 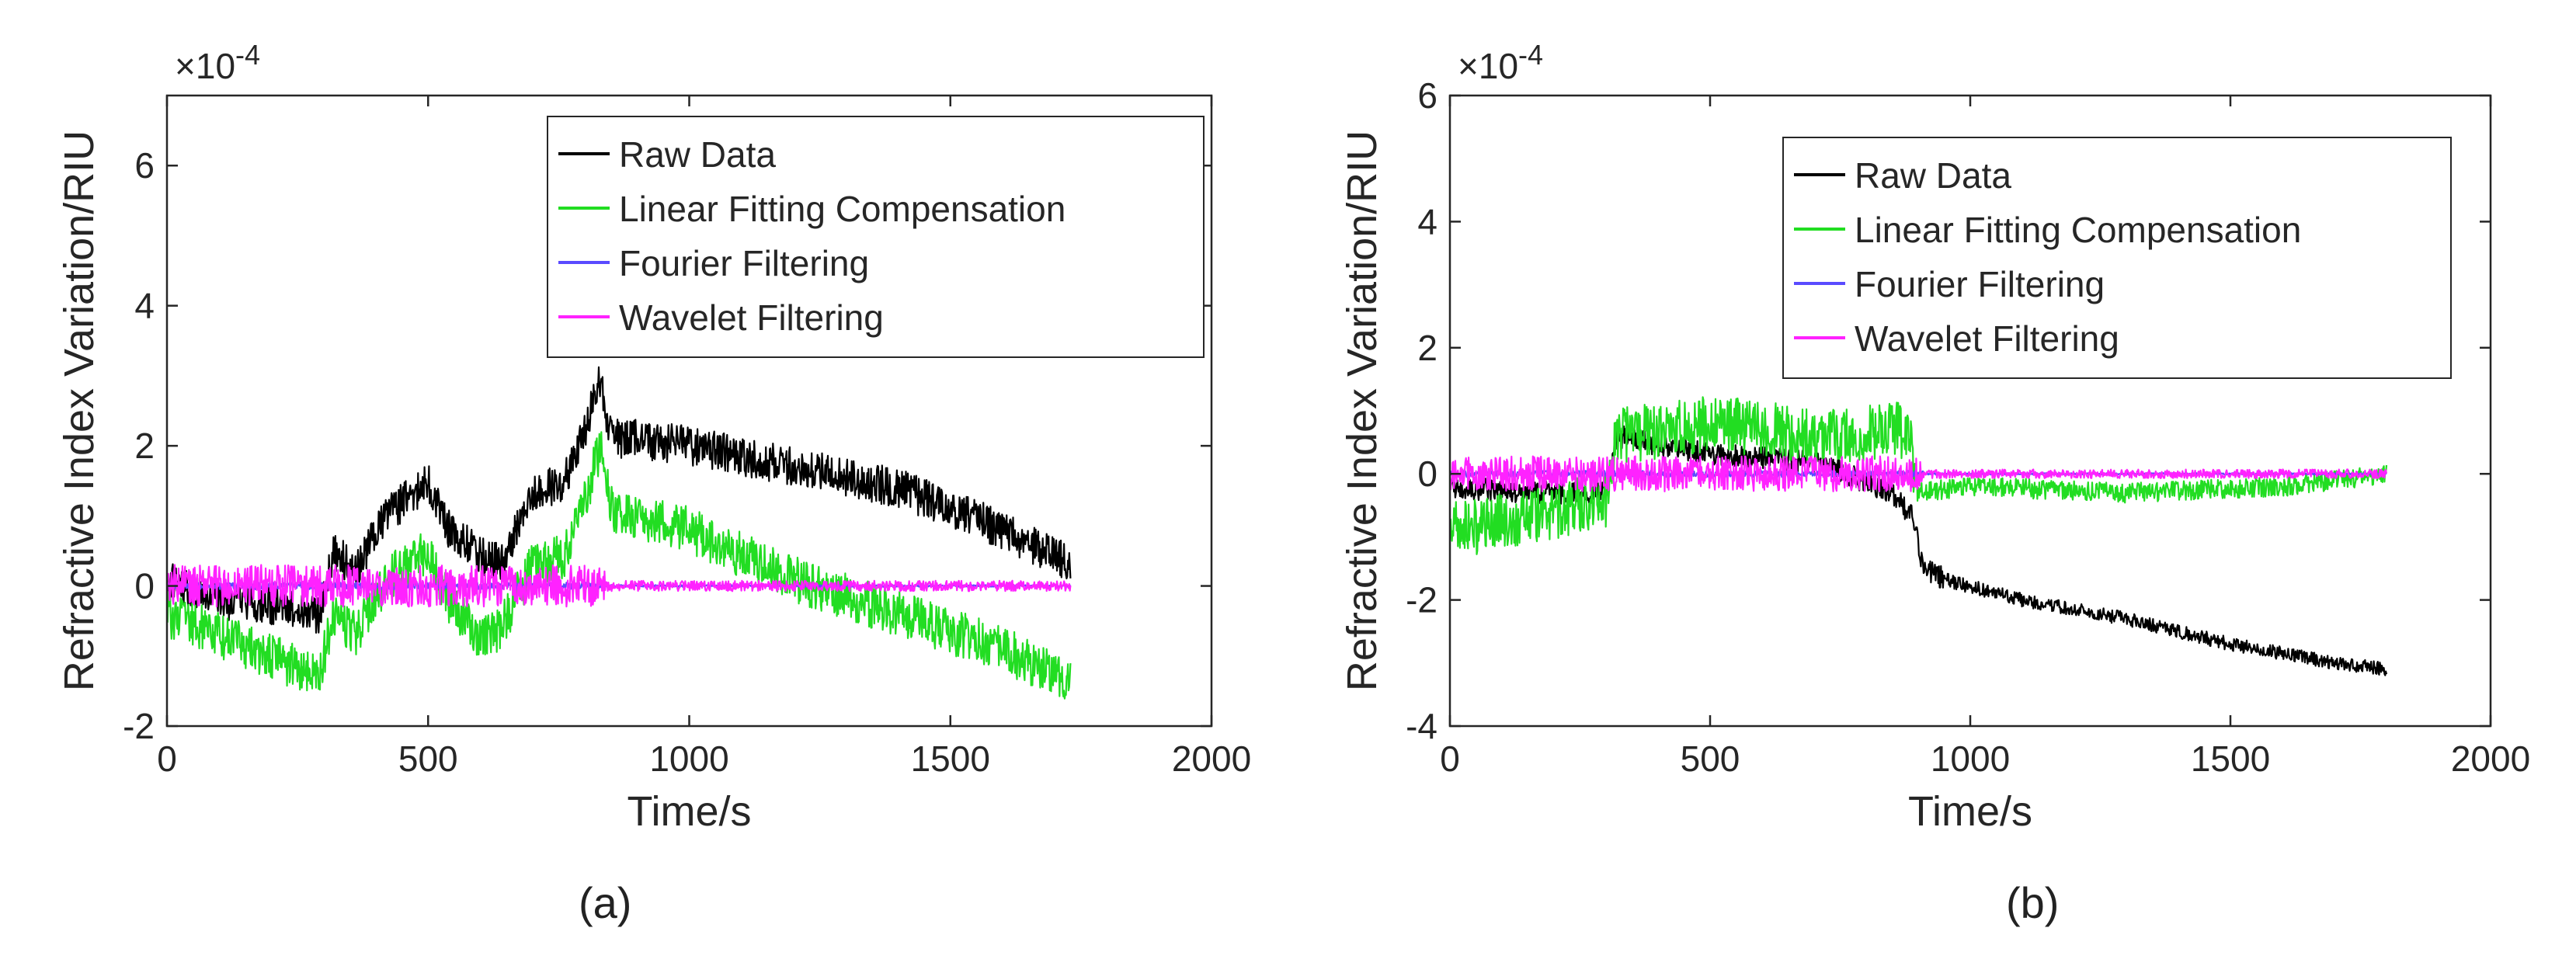 I want to click on chart-b-y-exponent: ×10⁻⁴, so click(x=1500, y=62).